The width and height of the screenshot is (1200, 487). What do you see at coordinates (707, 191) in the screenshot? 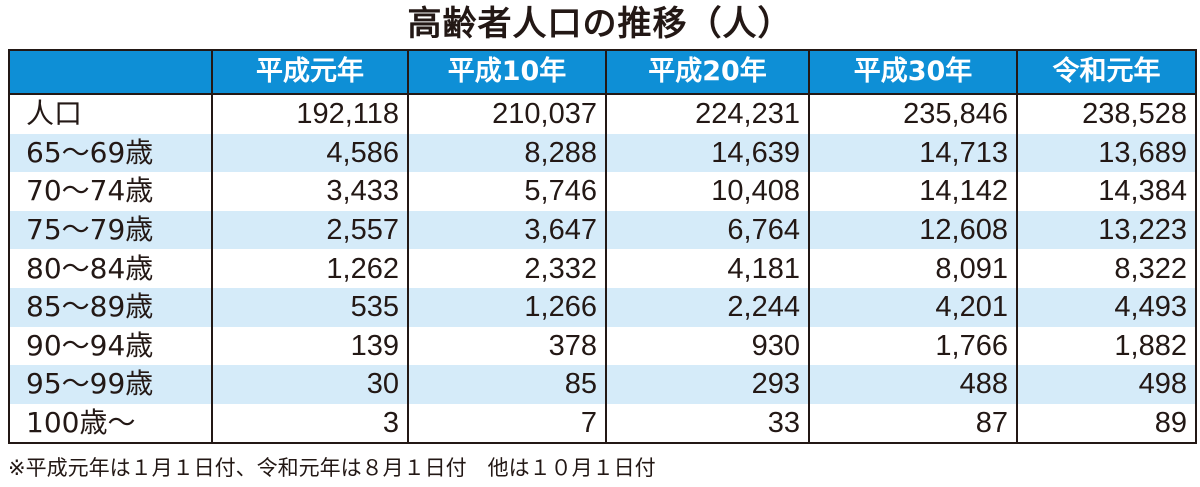
I see `table-cell: 10,408` at bounding box center [707, 191].